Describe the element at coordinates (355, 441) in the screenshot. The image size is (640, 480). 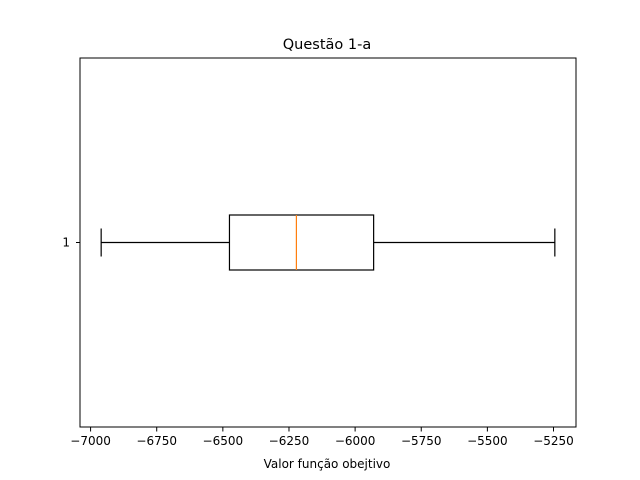
I see `x-tick-label: −6000` at that location.